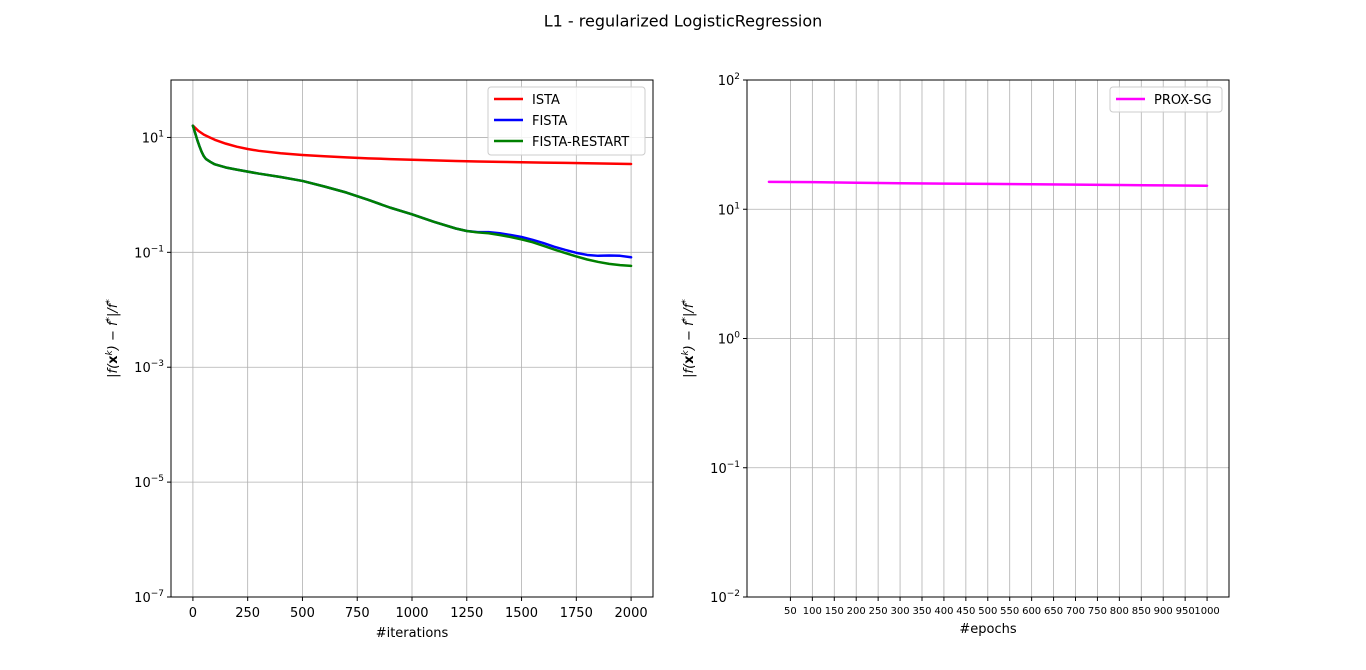 This screenshot has width=1366, height=670. What do you see at coordinates (943, 611) in the screenshot?
I see `right-x-tick-label: 400` at bounding box center [943, 611].